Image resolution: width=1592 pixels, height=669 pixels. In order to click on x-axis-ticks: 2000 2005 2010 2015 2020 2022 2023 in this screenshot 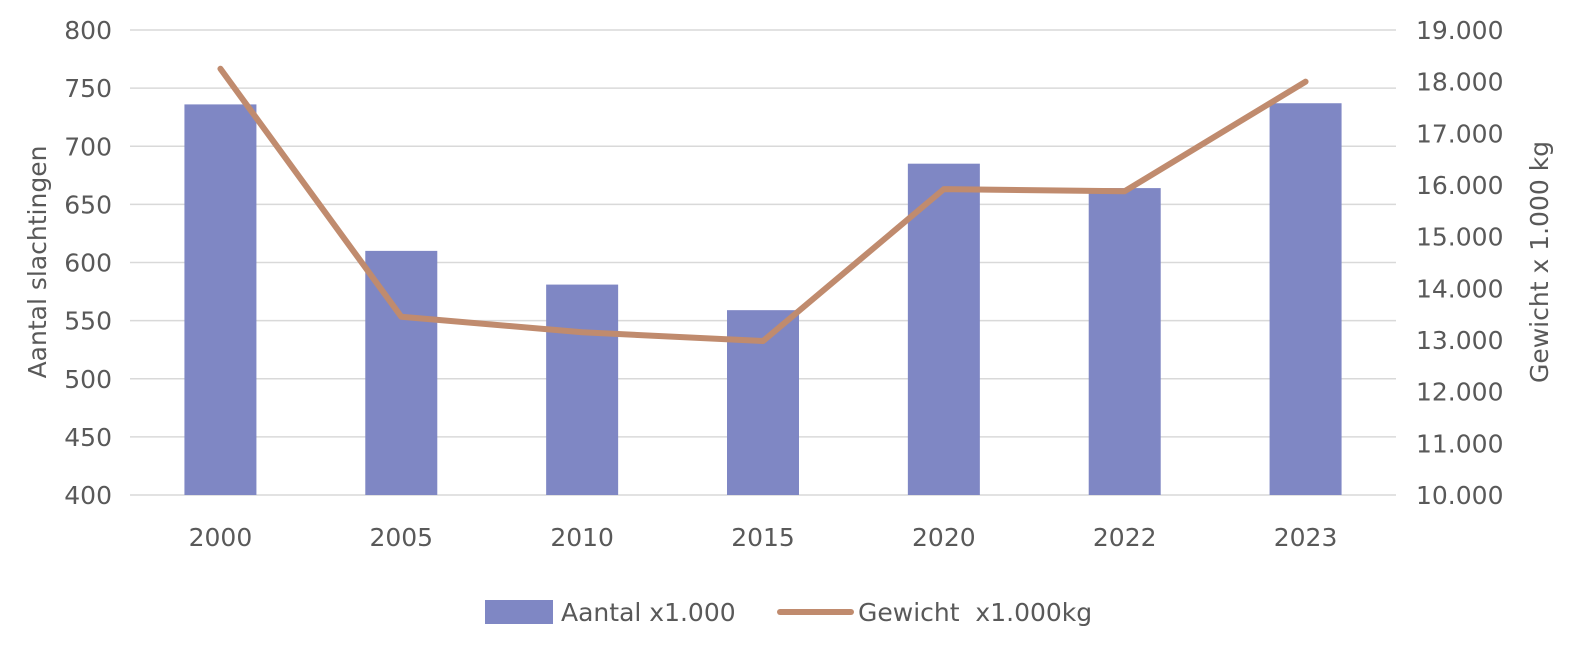, I will do `click(763, 537)`.